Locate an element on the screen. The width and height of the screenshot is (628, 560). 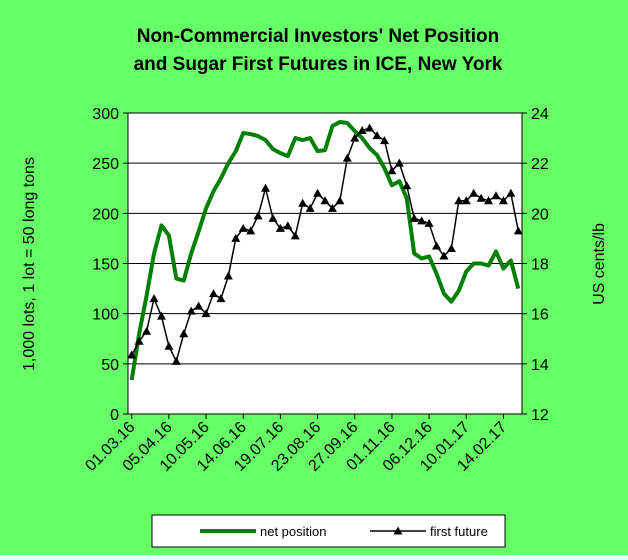
legend-label: net position is located at coordinates (293, 531).